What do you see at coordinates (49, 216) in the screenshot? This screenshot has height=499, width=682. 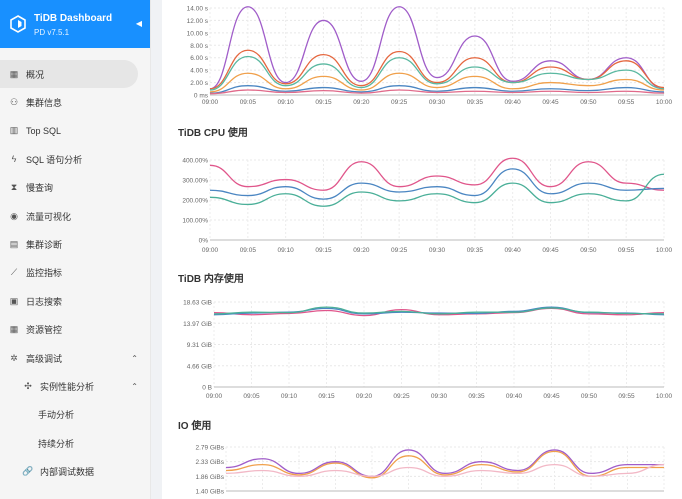 I see `sidebar-item-label: 流量可视化` at bounding box center [49, 216].